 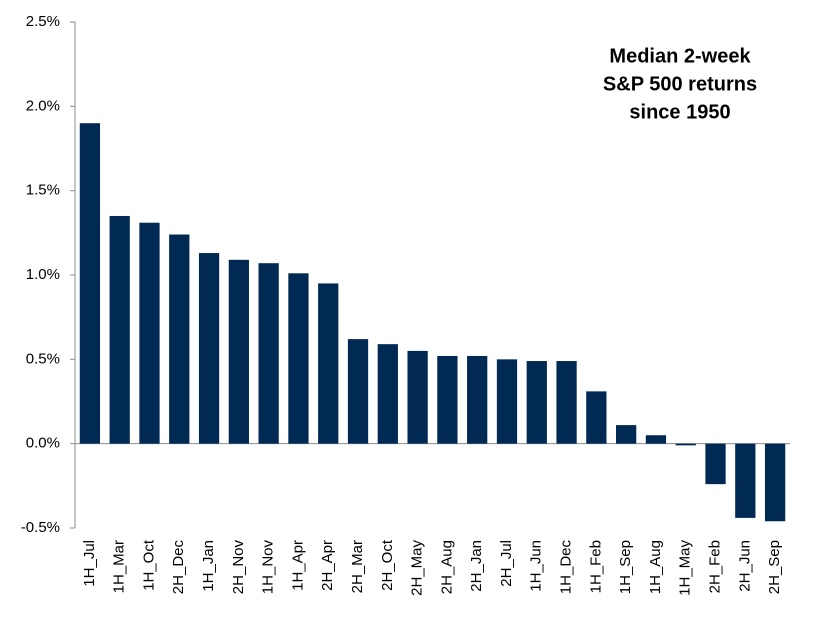 What do you see at coordinates (536, 566) in the screenshot?
I see `x-tick-label: 1H_Jun` at bounding box center [536, 566].